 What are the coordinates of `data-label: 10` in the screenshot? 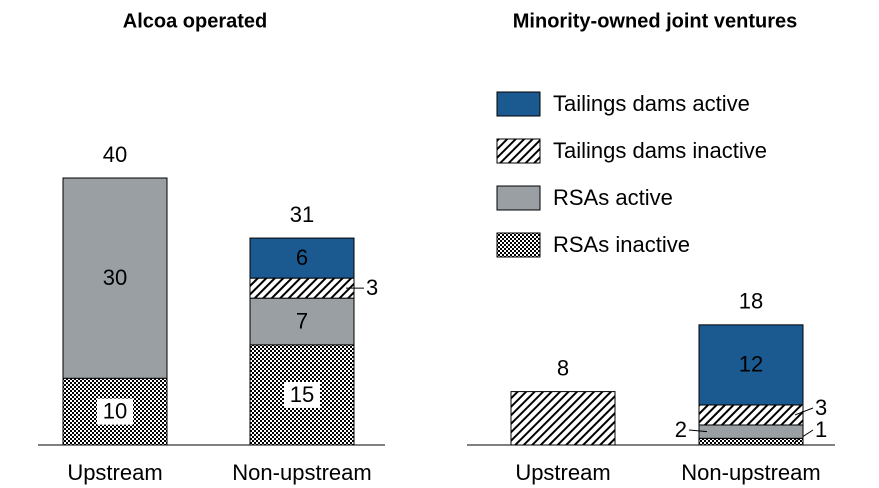 It's located at (115, 410).